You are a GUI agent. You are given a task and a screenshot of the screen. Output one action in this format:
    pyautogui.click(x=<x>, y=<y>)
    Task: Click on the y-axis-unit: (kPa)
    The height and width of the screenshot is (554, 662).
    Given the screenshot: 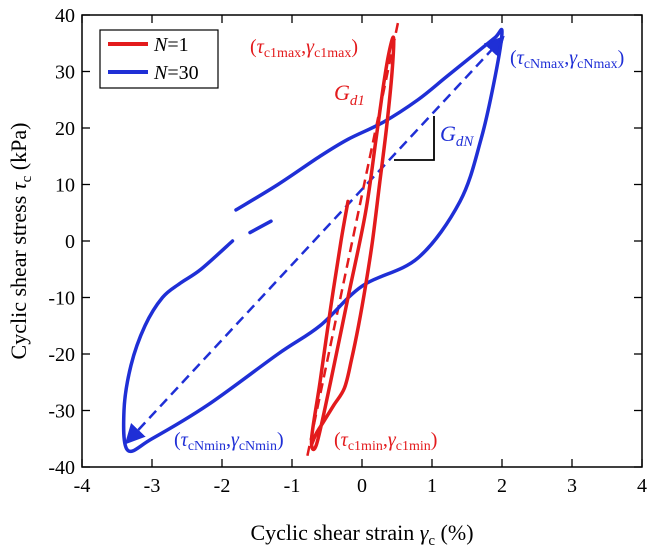 What is the action you would take?
    pyautogui.click(x=18, y=149)
    